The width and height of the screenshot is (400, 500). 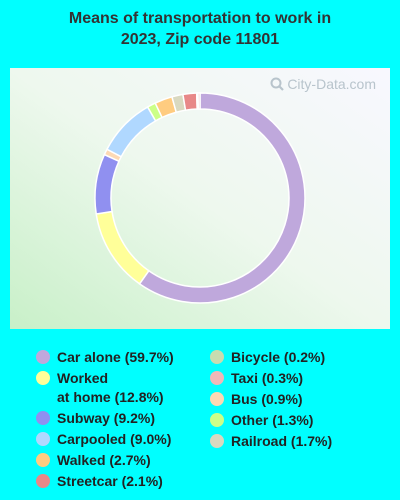 I want to click on legend-item: Streetcar (2.1%), so click(x=123, y=481).